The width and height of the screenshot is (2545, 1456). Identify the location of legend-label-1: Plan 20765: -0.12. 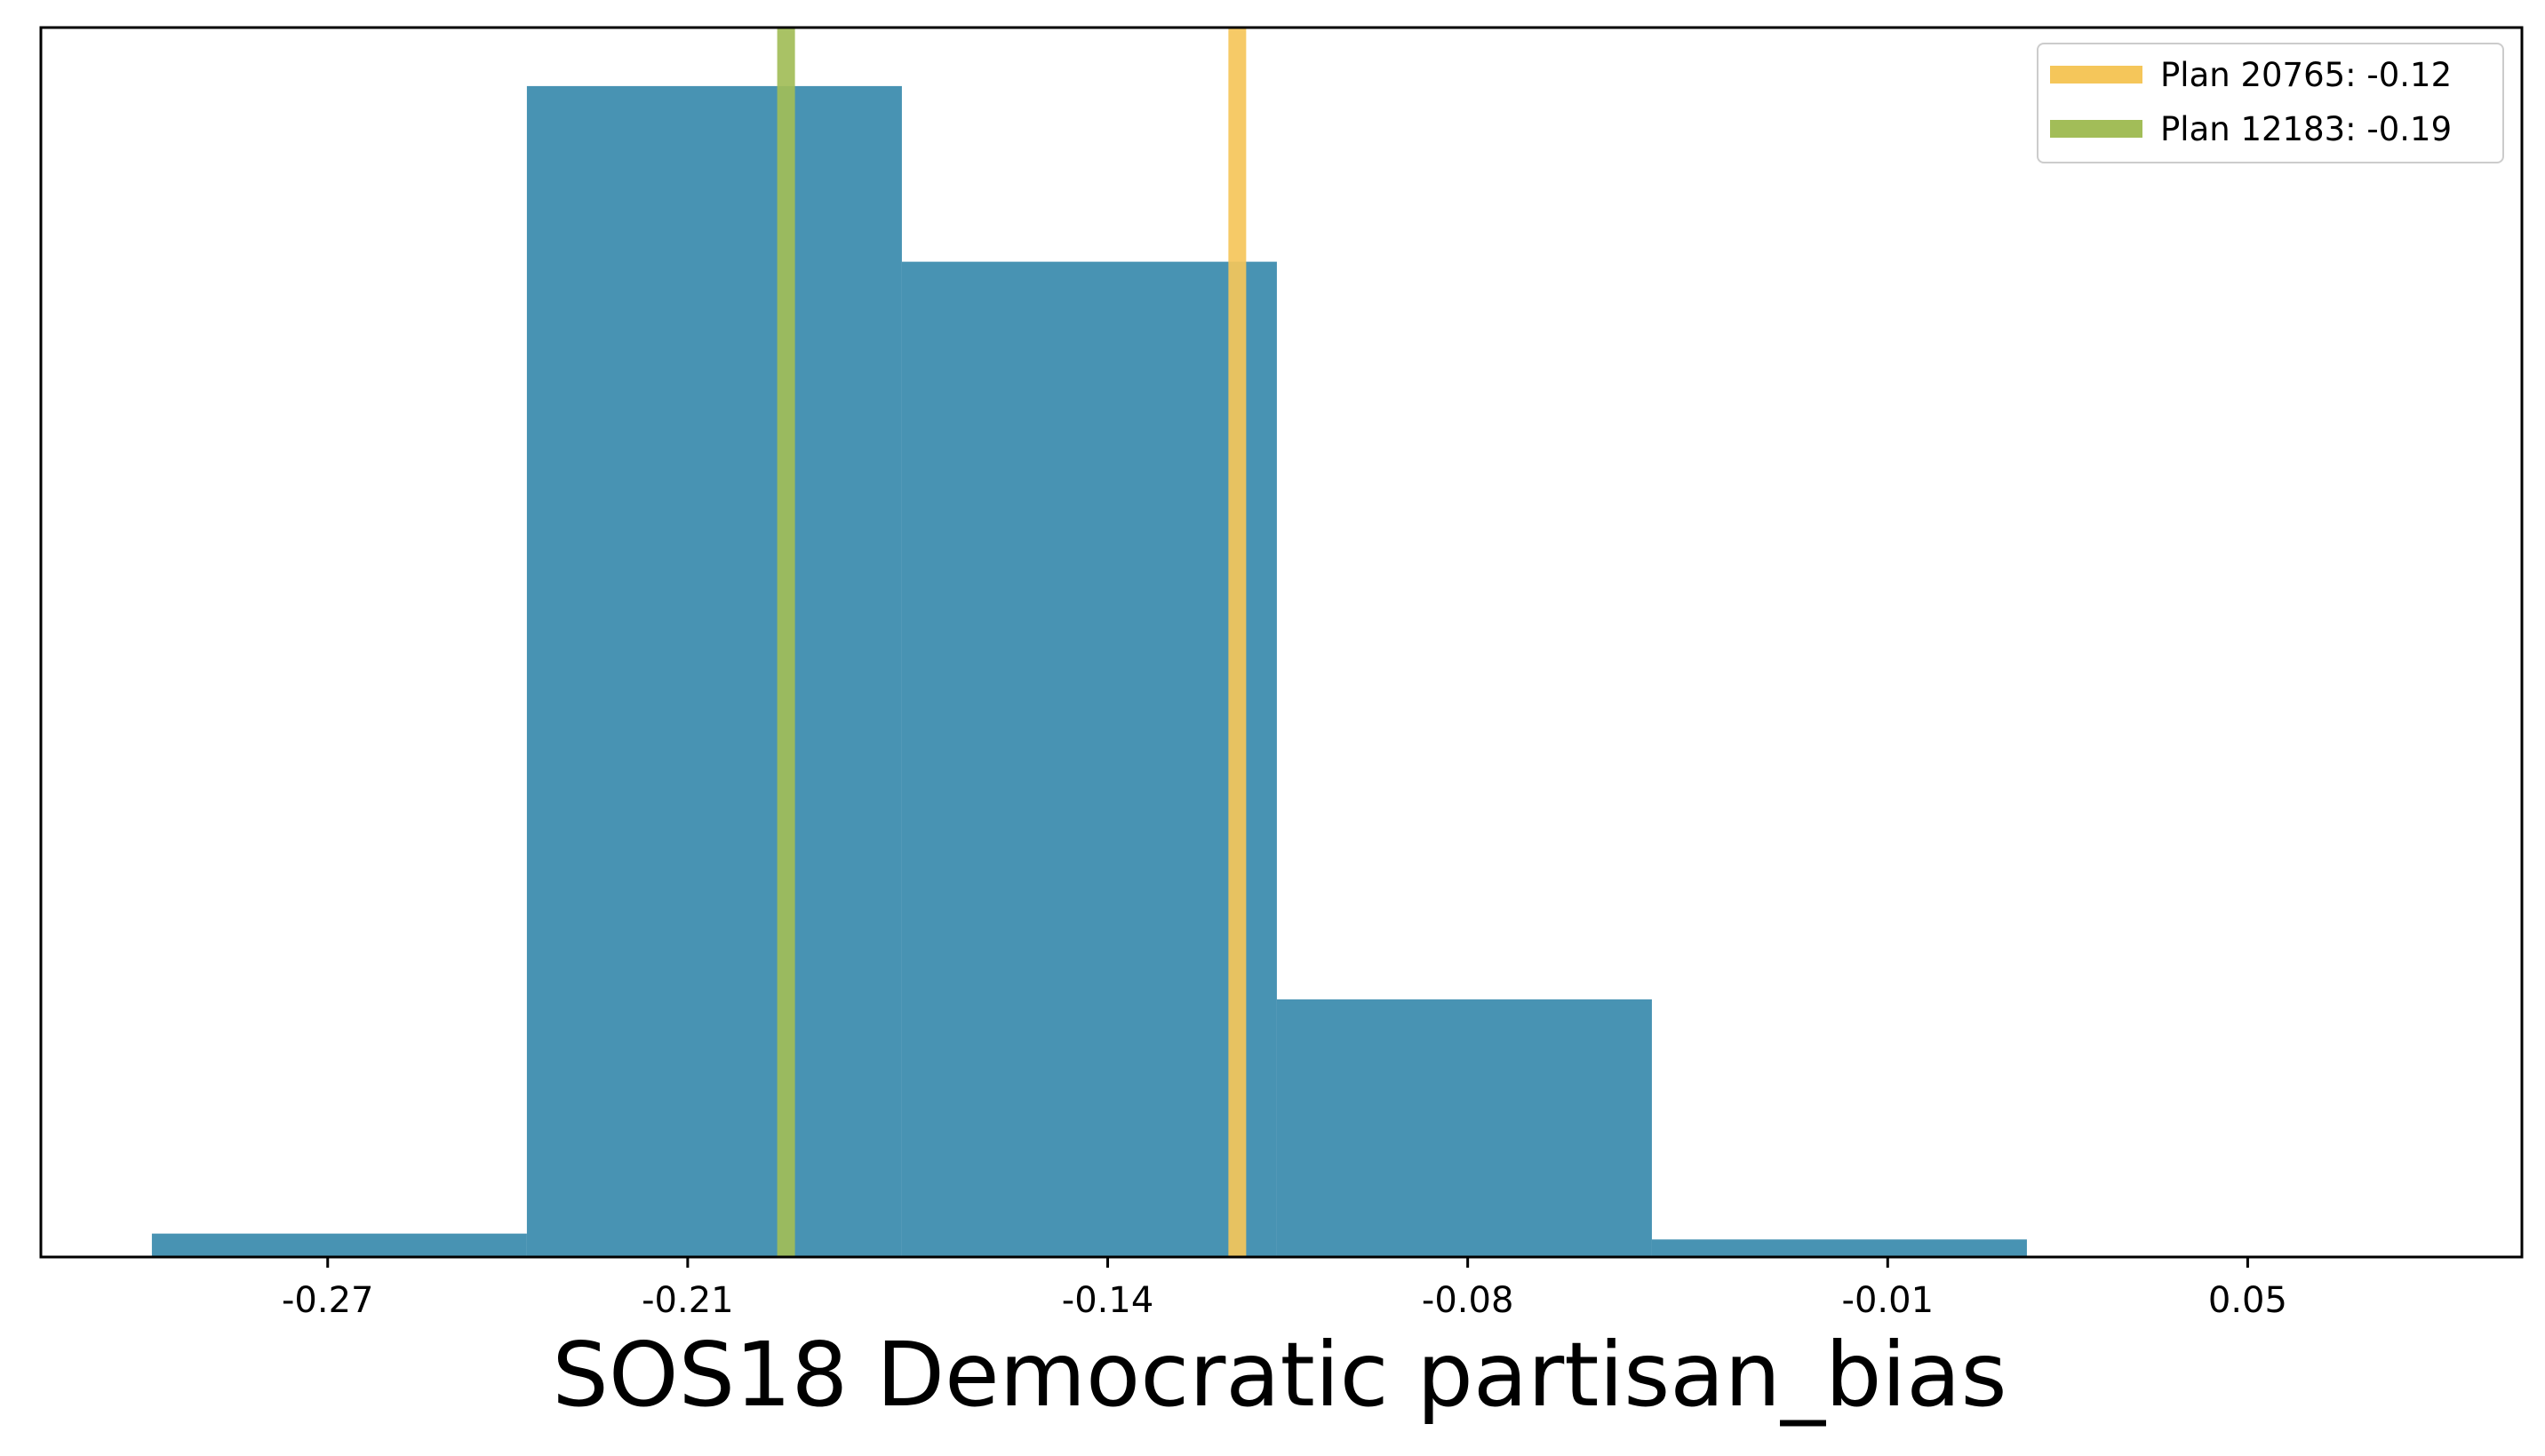
(2306, 75).